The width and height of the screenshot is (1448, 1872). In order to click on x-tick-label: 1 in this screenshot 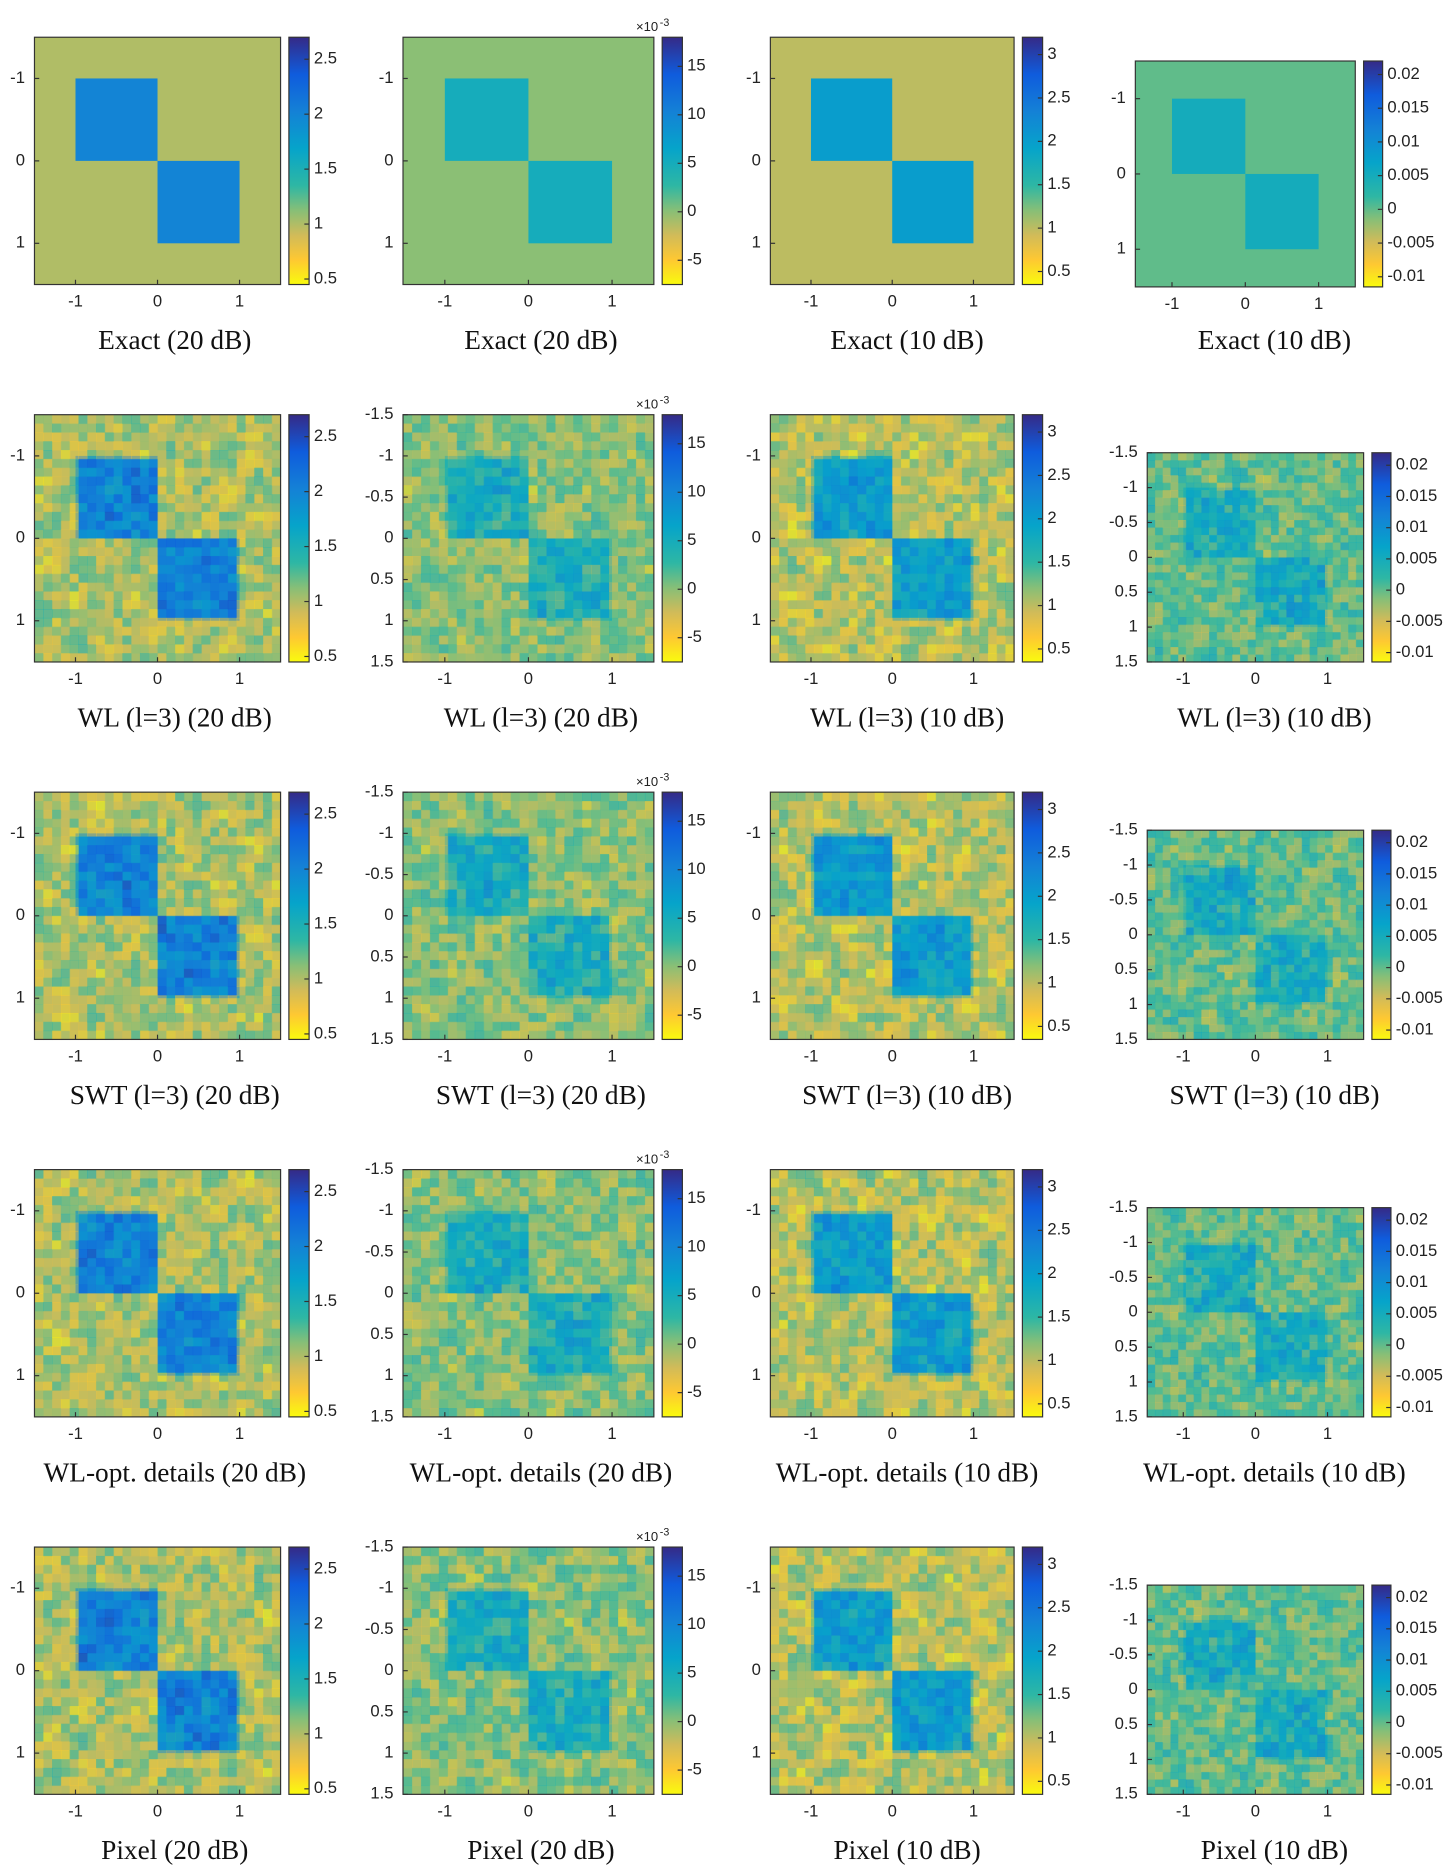, I will do `click(1318, 303)`.